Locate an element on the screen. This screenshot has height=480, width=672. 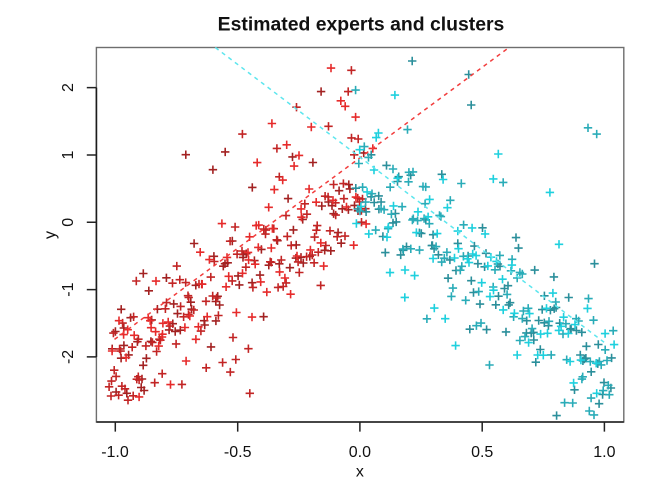
svg-text: 1 is located at coordinates (68, 154).